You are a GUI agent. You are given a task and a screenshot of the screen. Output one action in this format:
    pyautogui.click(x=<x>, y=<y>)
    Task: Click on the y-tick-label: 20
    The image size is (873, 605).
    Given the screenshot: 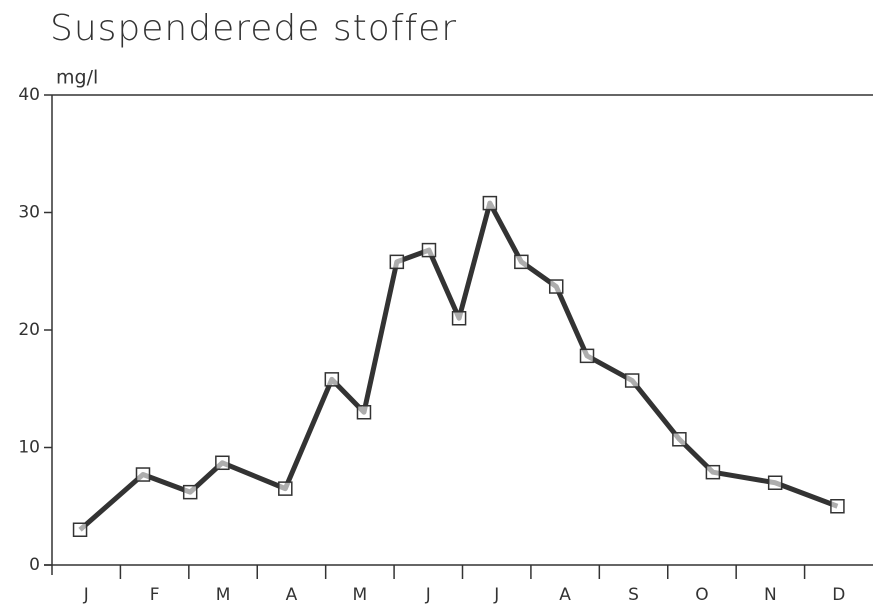 What is the action you would take?
    pyautogui.click(x=29, y=330)
    